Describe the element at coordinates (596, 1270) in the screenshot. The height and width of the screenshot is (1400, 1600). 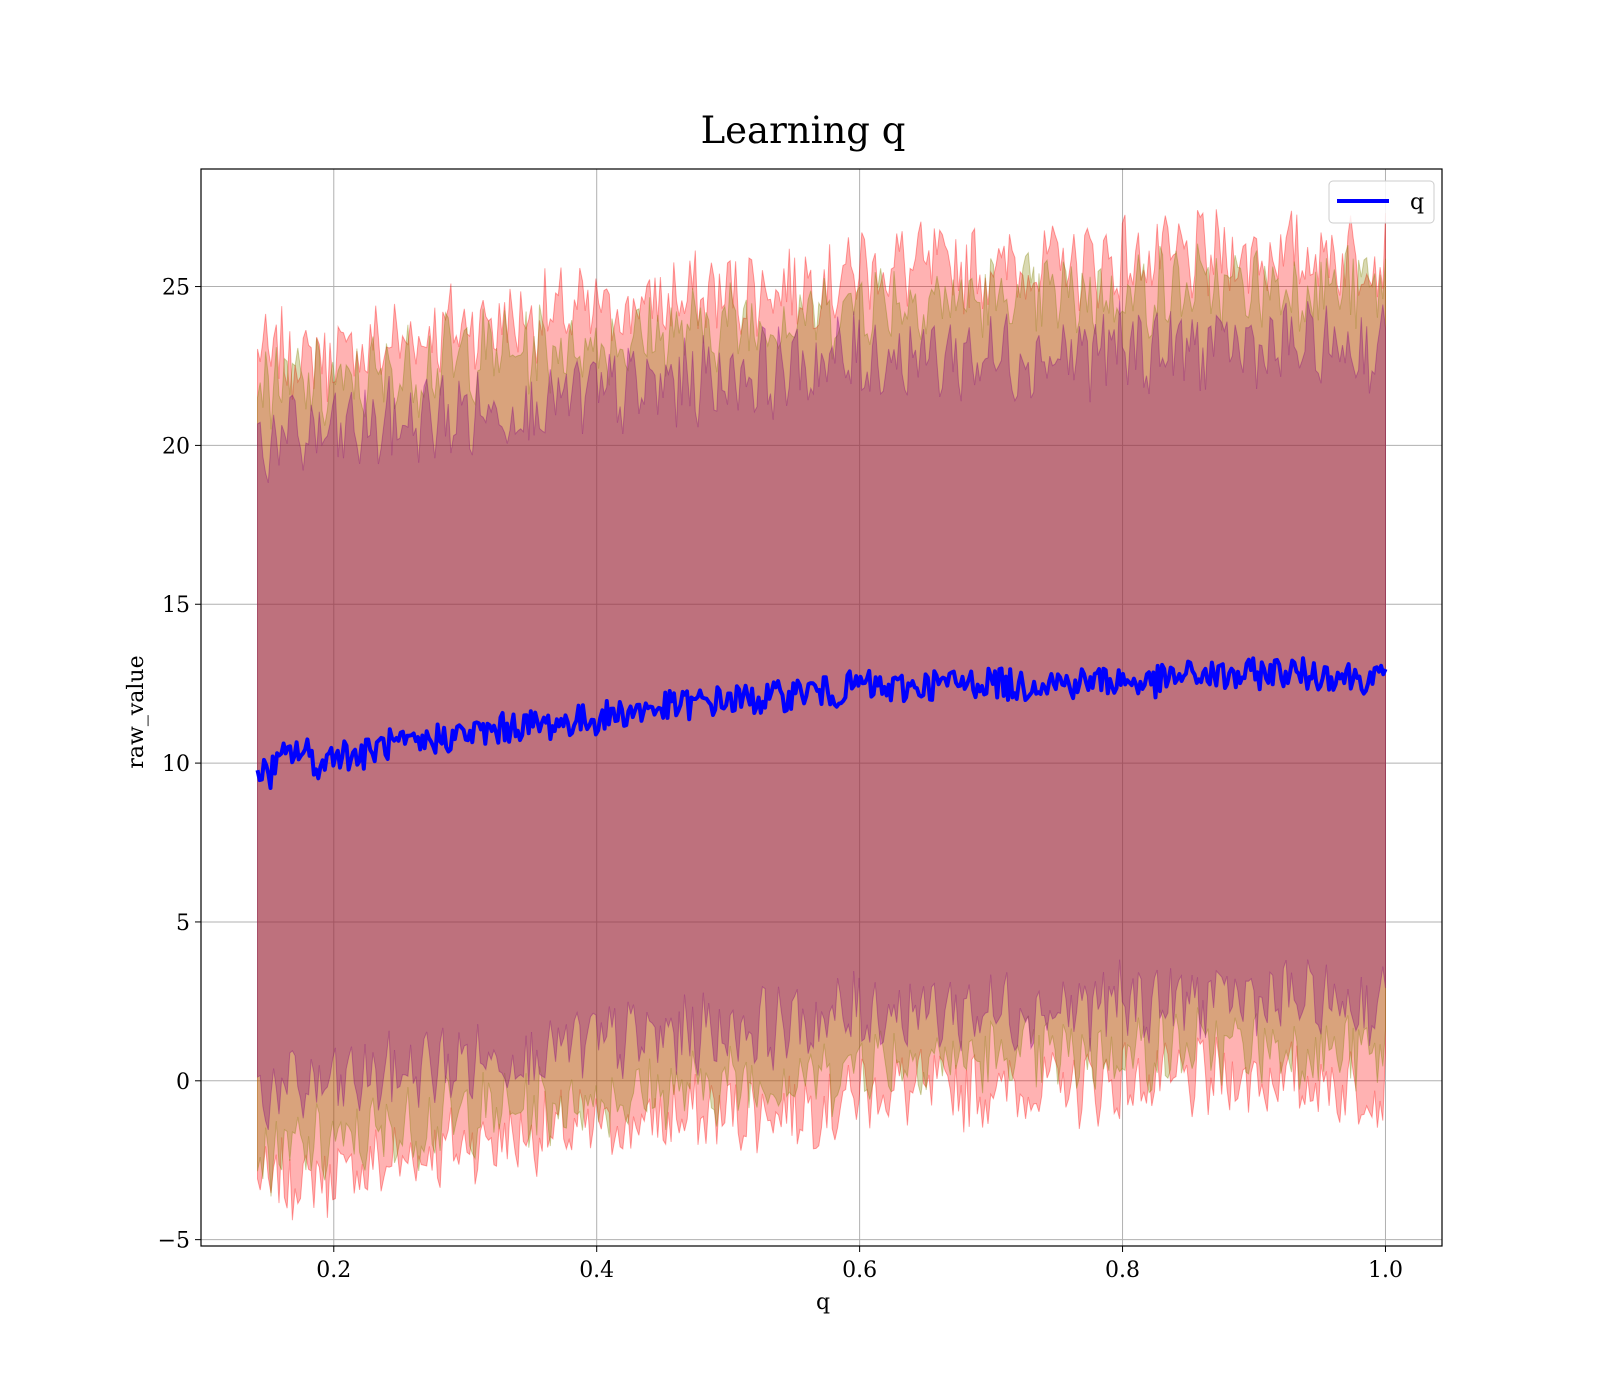
I see `x-tick-label: 0.4` at that location.